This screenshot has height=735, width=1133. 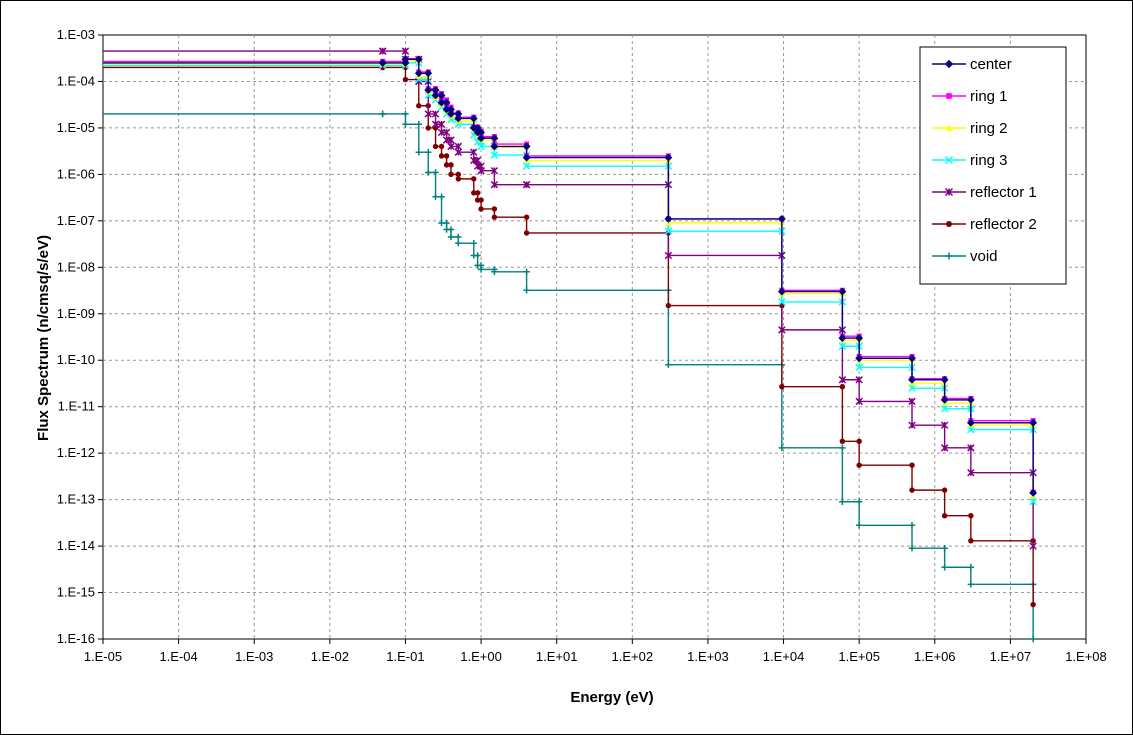 I want to click on x-tick-label: 1.E-05, so click(x=103, y=656).